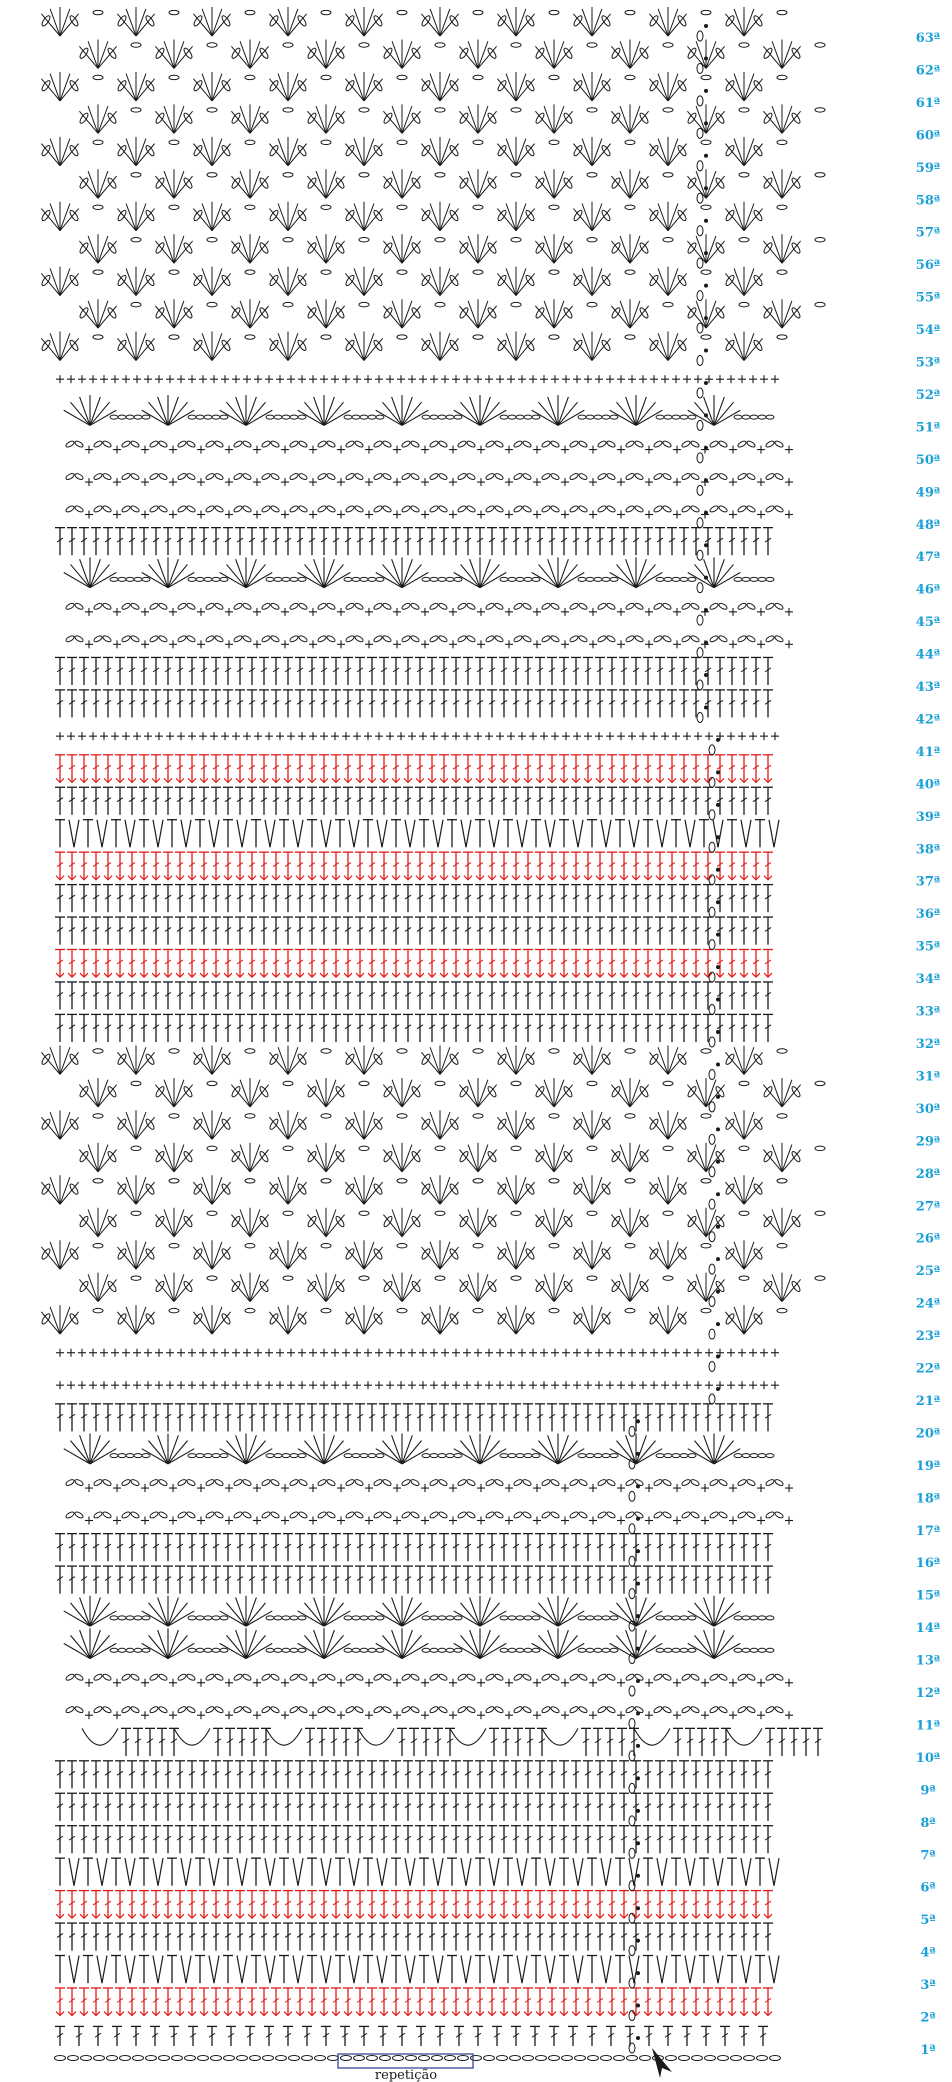 This screenshot has width=952, height=2082. I want to click on row-label: 58ª, so click(928, 200).